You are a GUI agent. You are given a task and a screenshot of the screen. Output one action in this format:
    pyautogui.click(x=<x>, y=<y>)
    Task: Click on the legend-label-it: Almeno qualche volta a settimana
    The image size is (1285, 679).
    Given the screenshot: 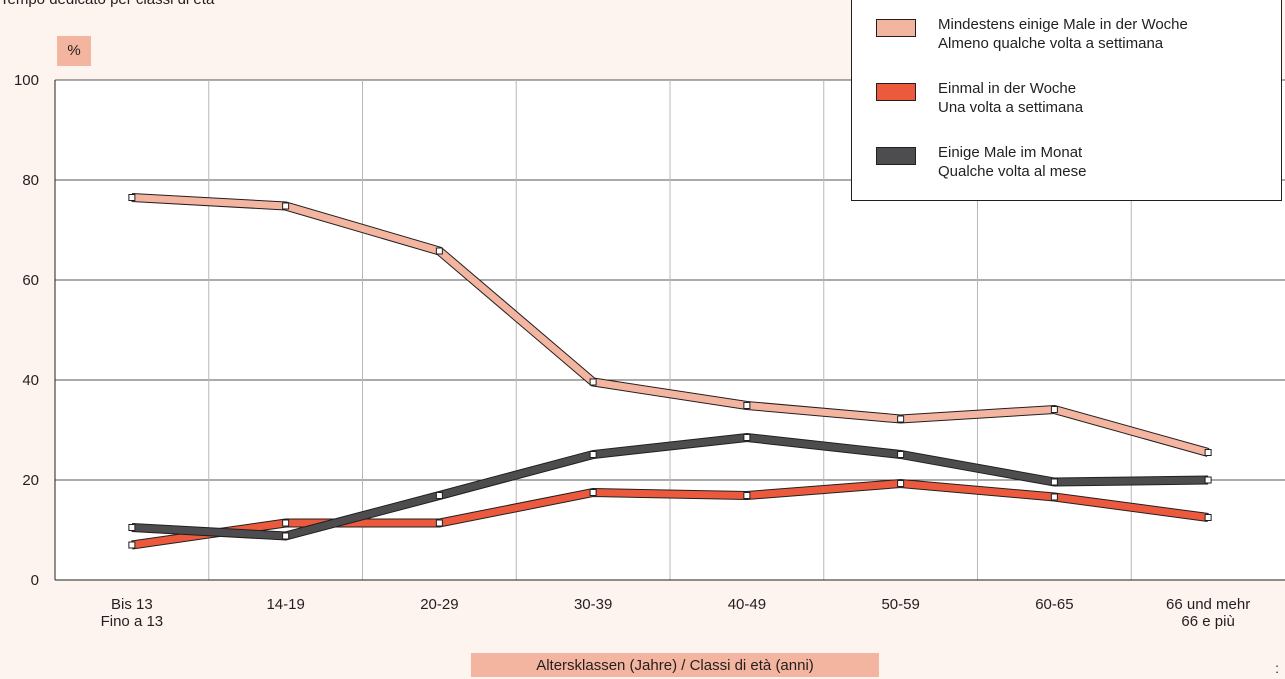 What is the action you would take?
    pyautogui.click(x=1051, y=43)
    